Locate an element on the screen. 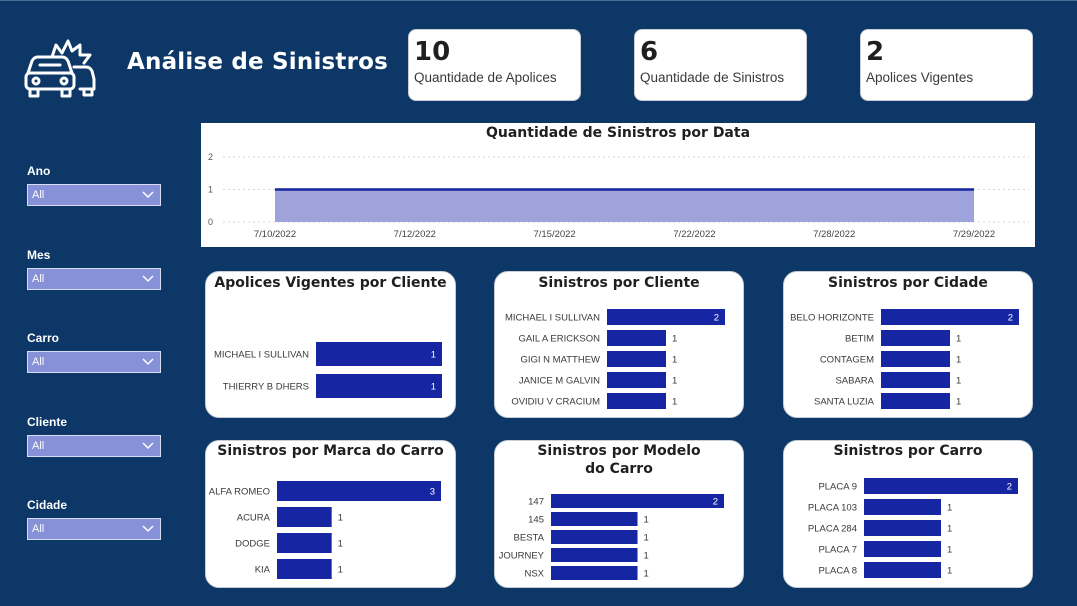 Image resolution: width=1077 pixels, height=606 pixels. category-label: NSX is located at coordinates (534, 574).